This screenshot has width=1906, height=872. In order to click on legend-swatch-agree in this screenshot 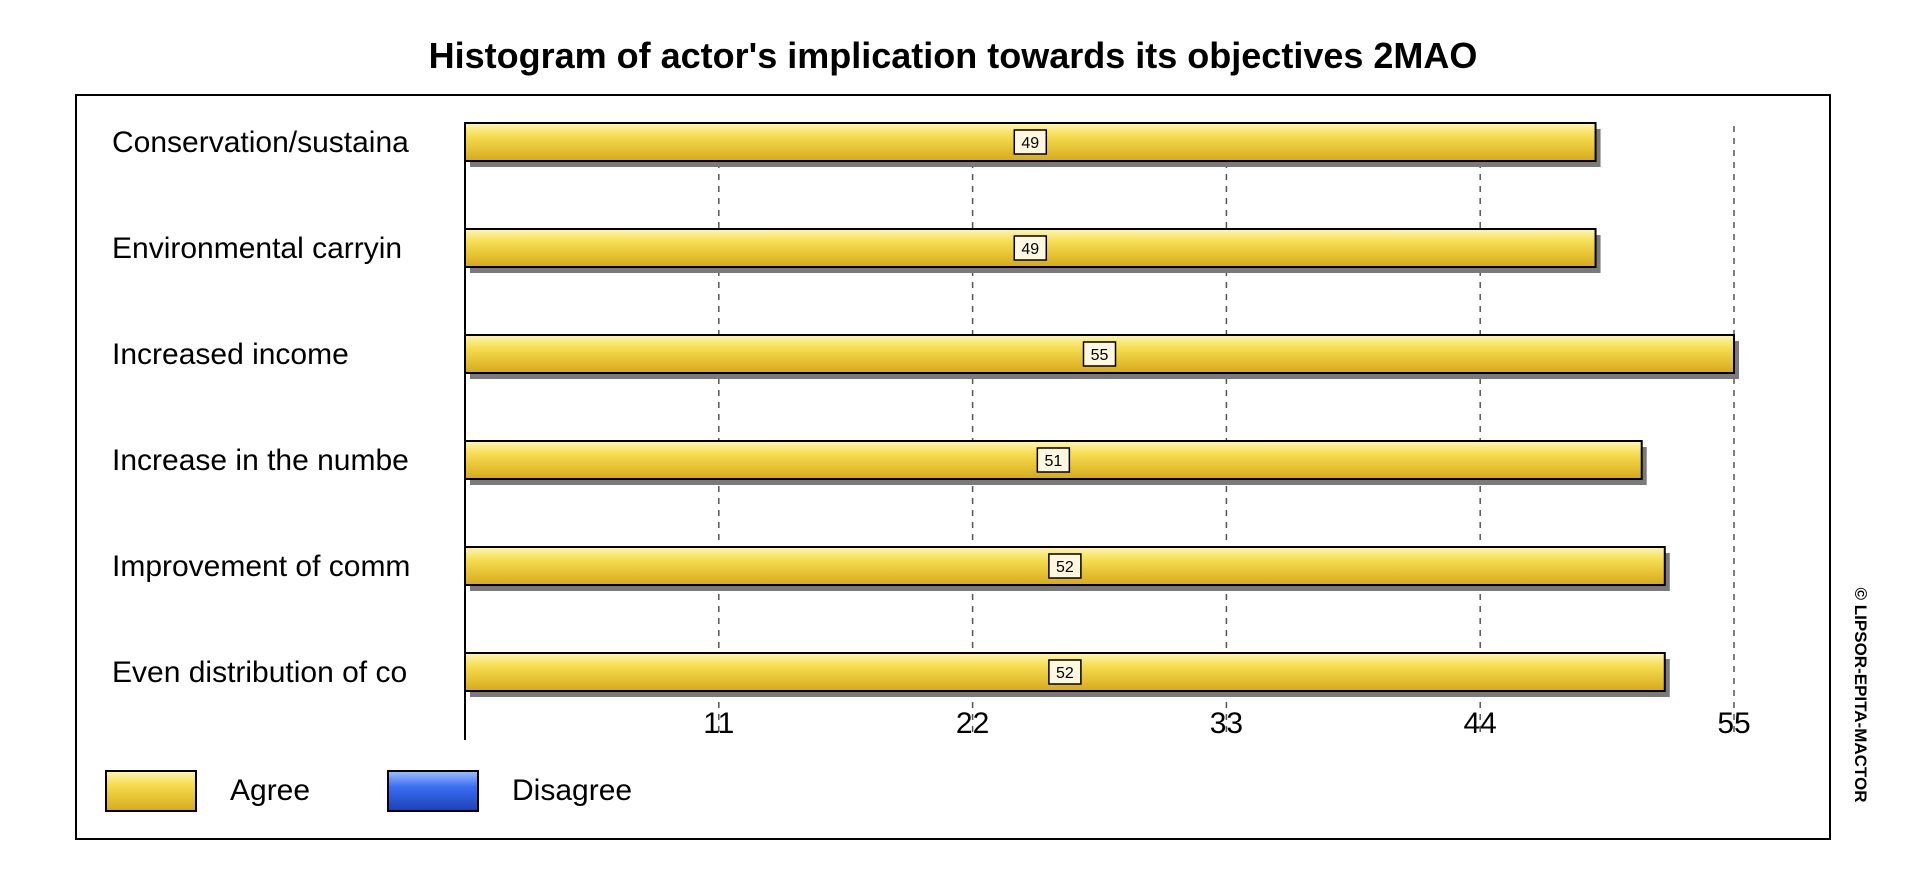, I will do `click(151, 791)`.